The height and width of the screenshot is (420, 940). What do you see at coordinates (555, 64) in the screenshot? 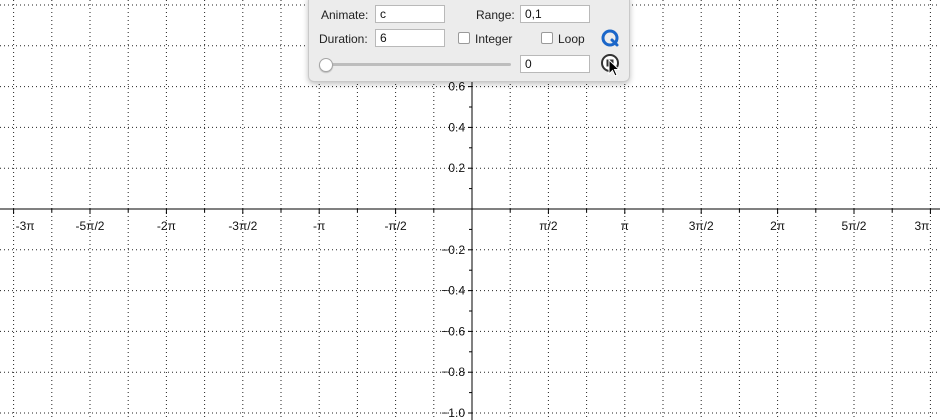
I see `frame-value-input` at bounding box center [555, 64].